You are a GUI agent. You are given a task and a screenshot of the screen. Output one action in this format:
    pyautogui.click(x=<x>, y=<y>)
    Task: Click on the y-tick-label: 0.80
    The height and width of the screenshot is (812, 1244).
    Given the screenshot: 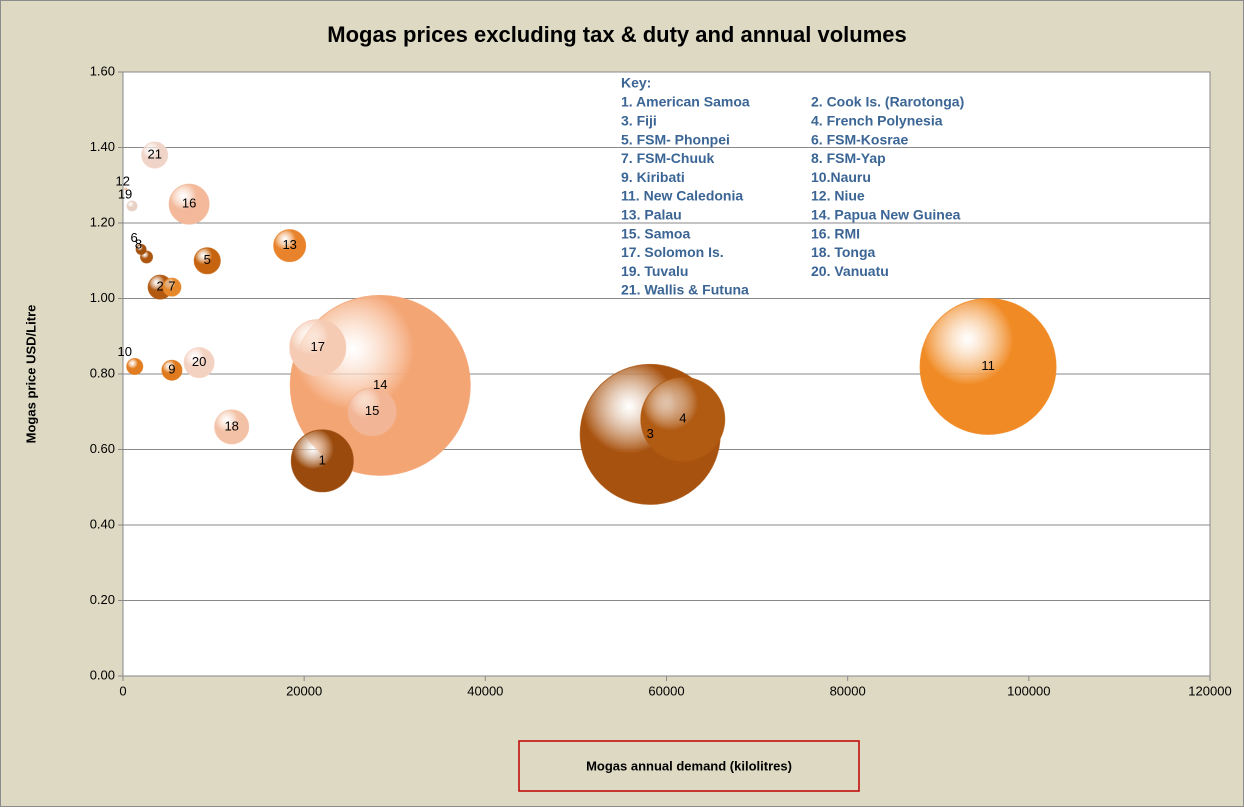 What is the action you would take?
    pyautogui.click(x=102, y=372)
    